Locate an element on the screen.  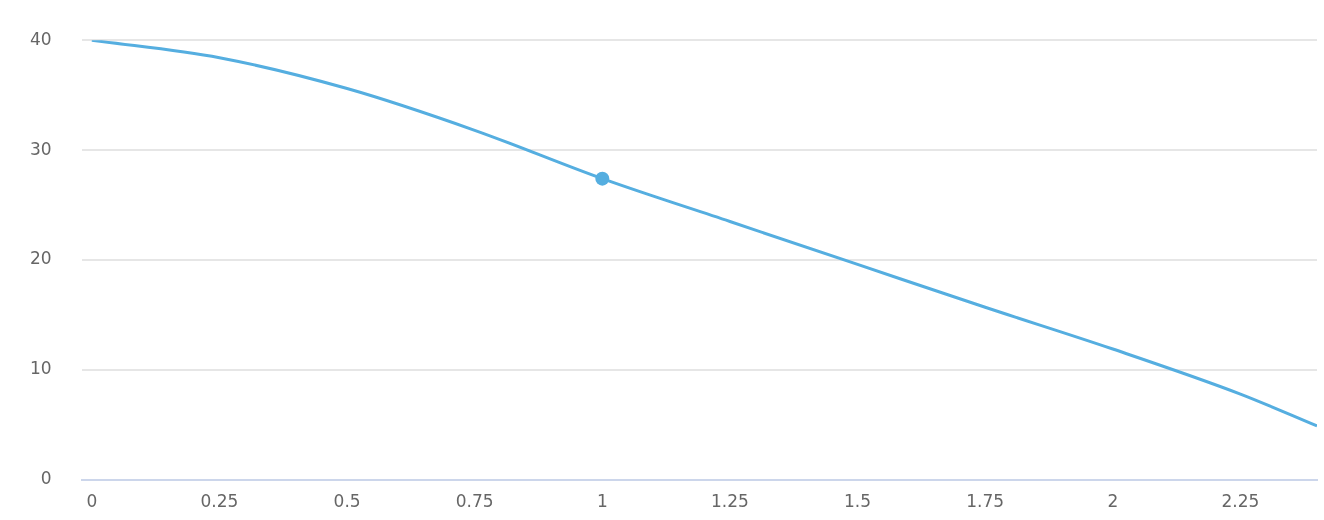
x-tick-label: 2 is located at coordinates (1113, 501).